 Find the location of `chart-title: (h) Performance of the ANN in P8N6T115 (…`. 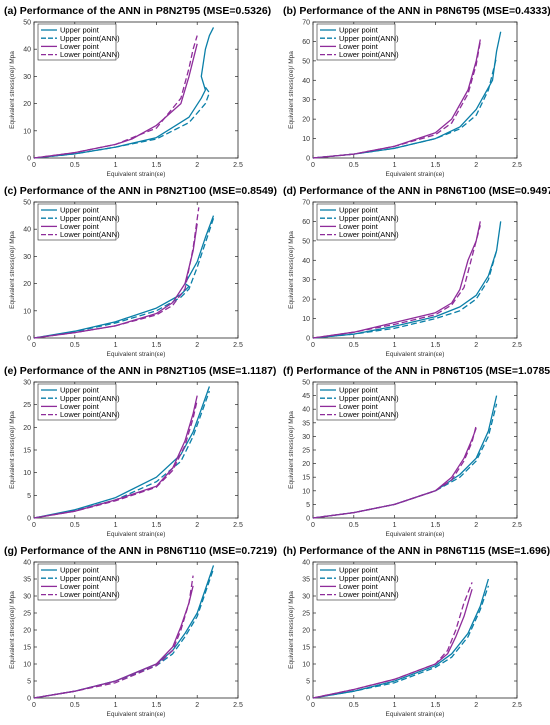

chart-title: (h) Performance of the ANN in P8N6T115 (… is located at coordinates (416, 551).